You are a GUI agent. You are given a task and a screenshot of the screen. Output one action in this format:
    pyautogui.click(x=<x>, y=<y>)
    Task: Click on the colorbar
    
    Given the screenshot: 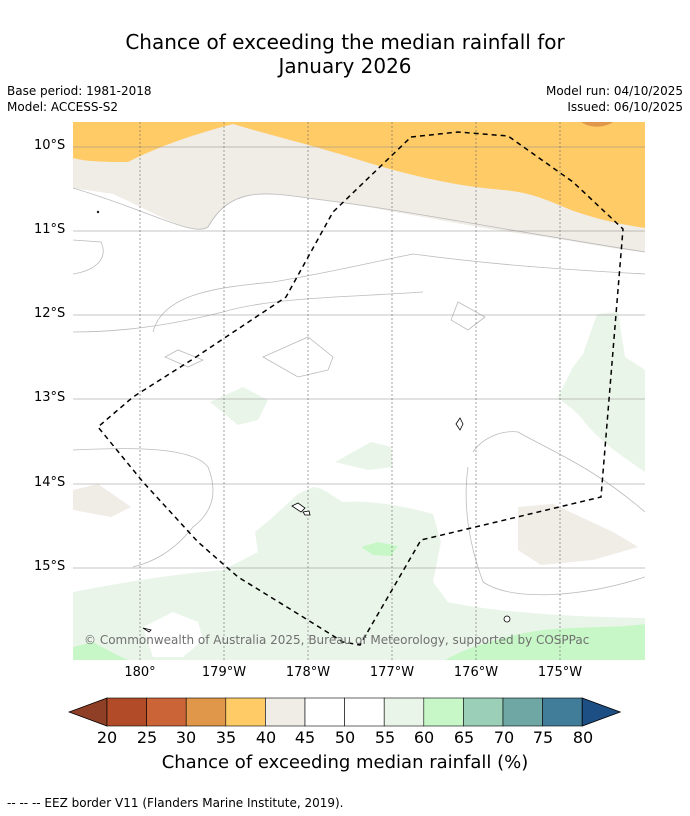 What is the action you would take?
    pyautogui.click(x=345, y=712)
    